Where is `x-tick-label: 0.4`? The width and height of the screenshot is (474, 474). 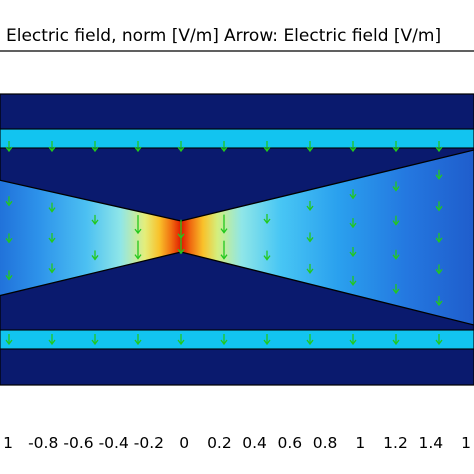
x-tick-label: 0.4 is located at coordinates (254, 443).